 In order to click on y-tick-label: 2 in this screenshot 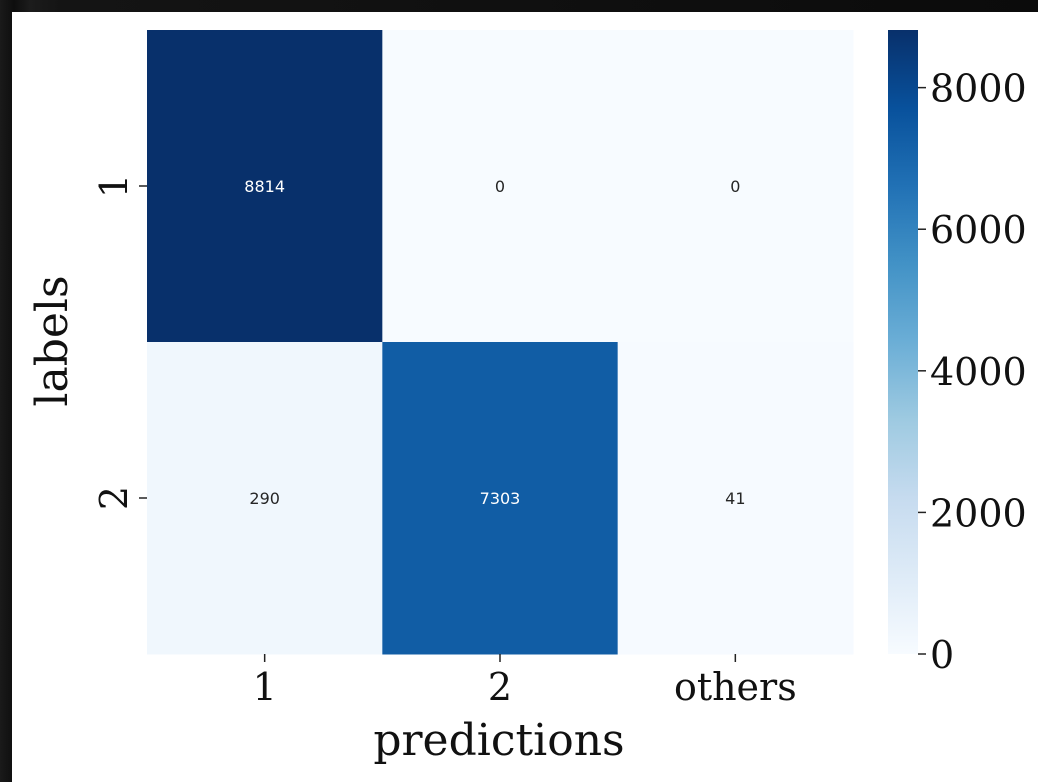, I will do `click(114, 498)`.